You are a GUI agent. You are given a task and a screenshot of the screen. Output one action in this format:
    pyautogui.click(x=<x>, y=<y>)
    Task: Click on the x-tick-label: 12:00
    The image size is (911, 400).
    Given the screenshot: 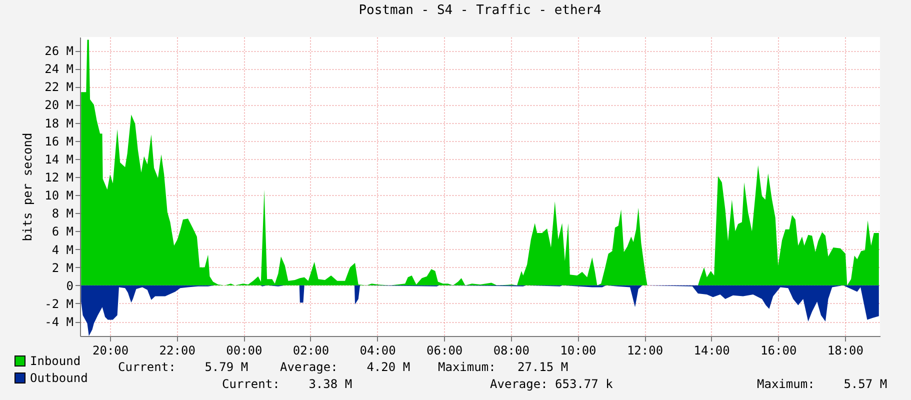 What is the action you would take?
    pyautogui.click(x=645, y=351)
    